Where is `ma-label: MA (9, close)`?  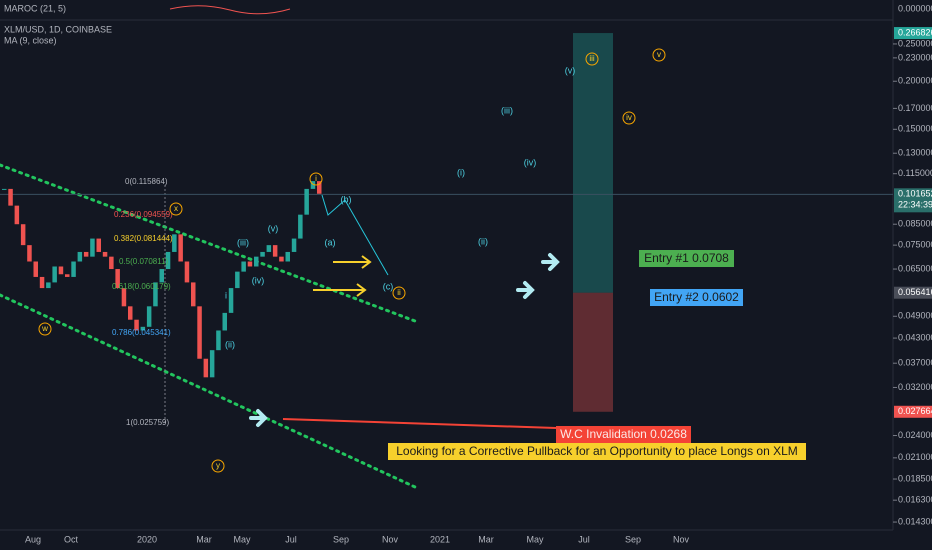 ma-label: MA (9, close) is located at coordinates (30, 40).